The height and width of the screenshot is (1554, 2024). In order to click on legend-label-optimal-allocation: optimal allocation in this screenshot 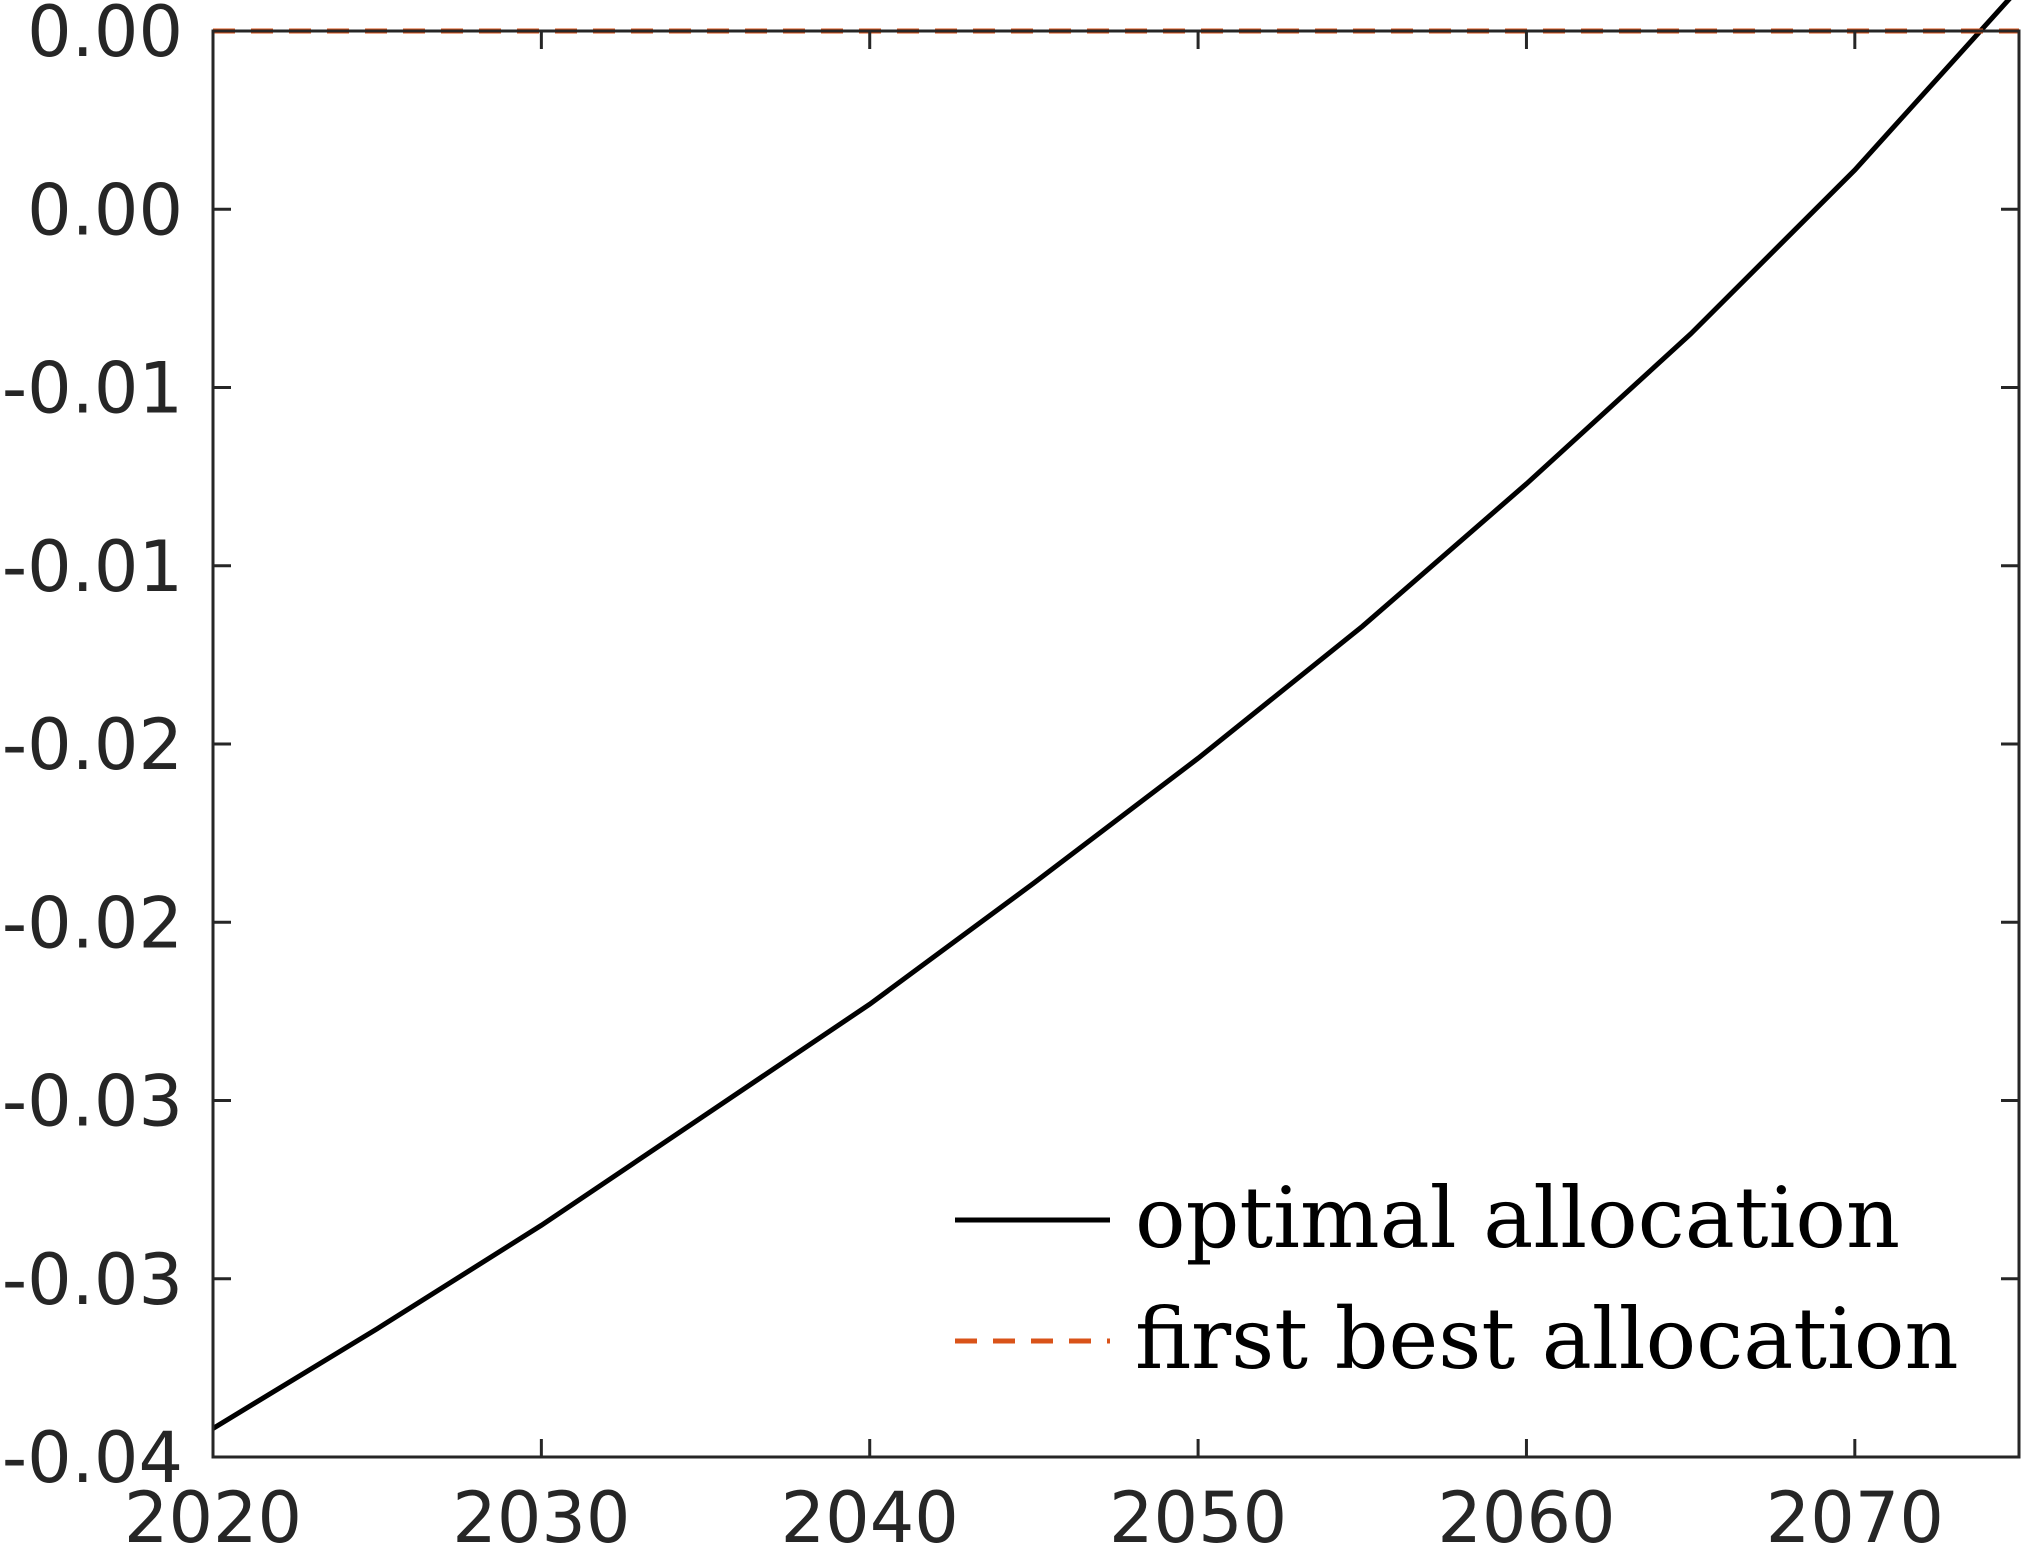, I will do `click(1517, 1218)`.